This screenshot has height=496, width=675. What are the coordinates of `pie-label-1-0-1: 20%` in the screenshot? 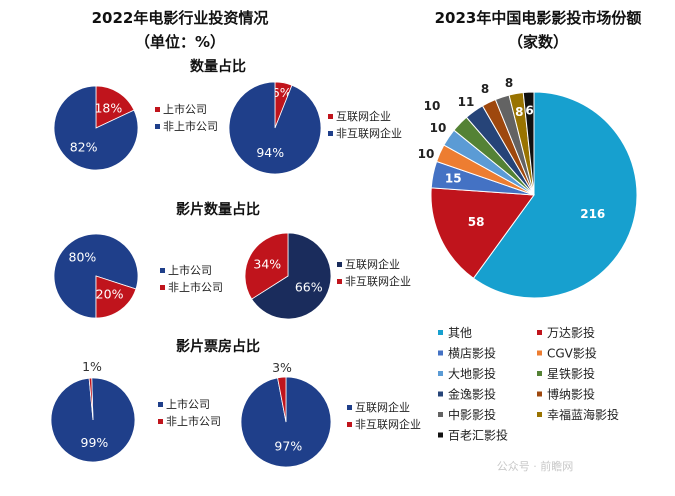 It's located at (110, 294).